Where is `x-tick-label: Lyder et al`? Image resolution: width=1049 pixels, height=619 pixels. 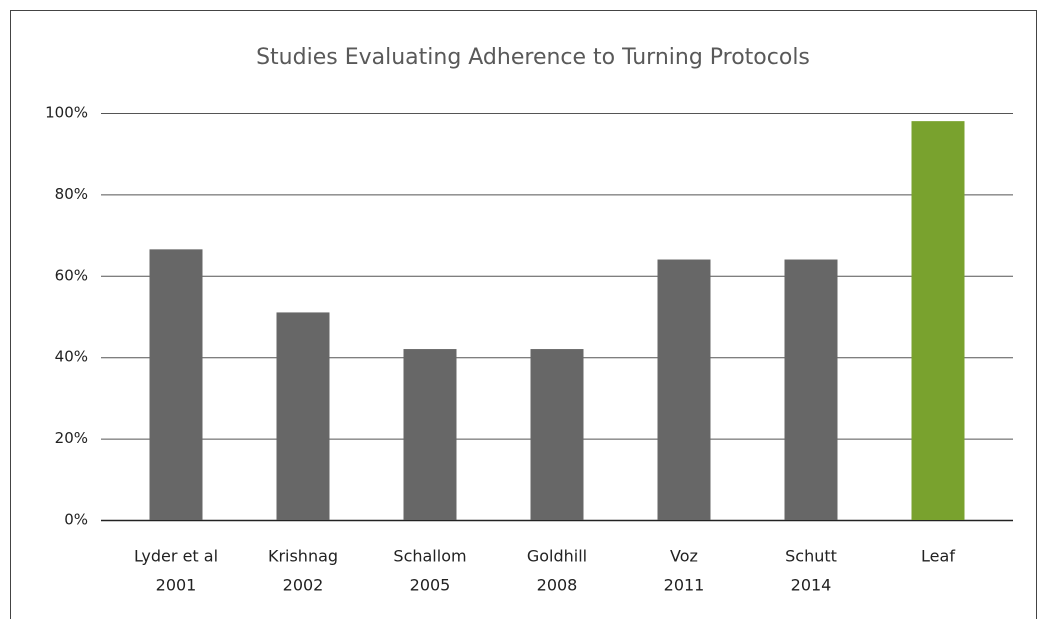
x-tick-label: Lyder et al is located at coordinates (176, 556).